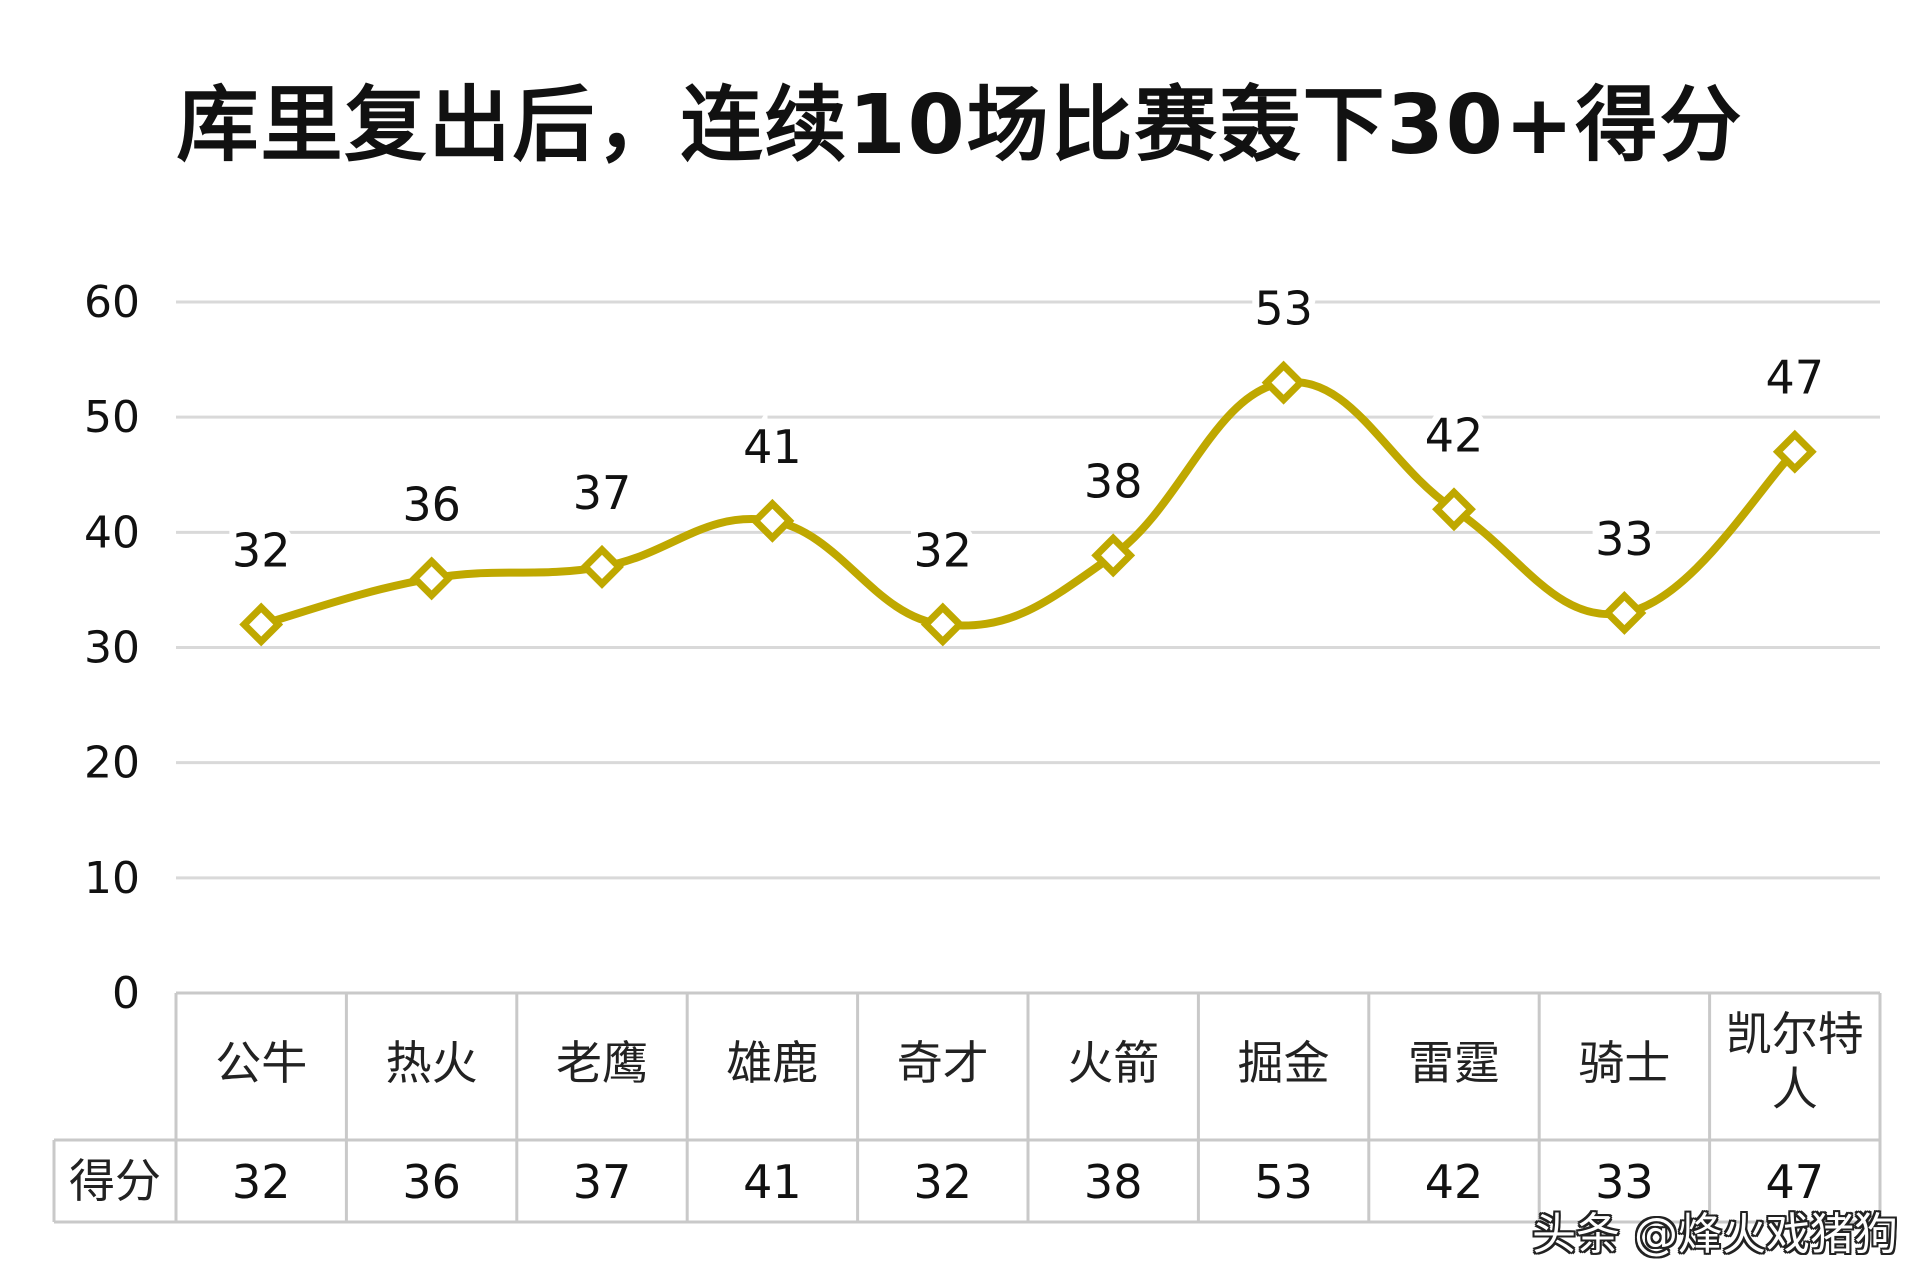 Image resolution: width=1920 pixels, height=1280 pixels. Describe the element at coordinates (261, 1063) in the screenshot. I see `x-category-label: 公牛` at that location.